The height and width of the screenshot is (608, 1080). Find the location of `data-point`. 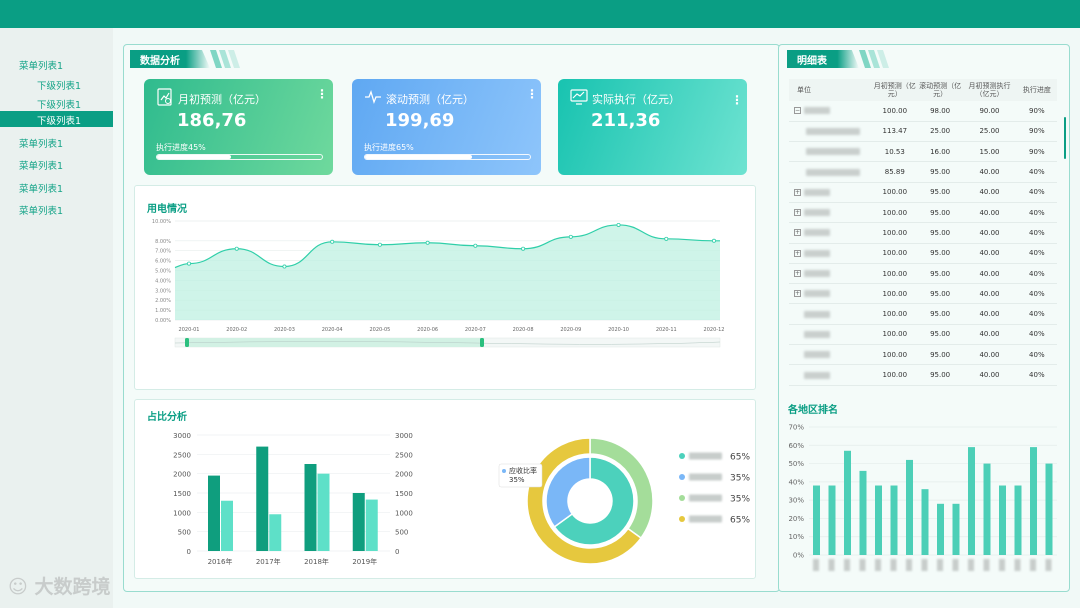

data-point is located at coordinates (189, 263).